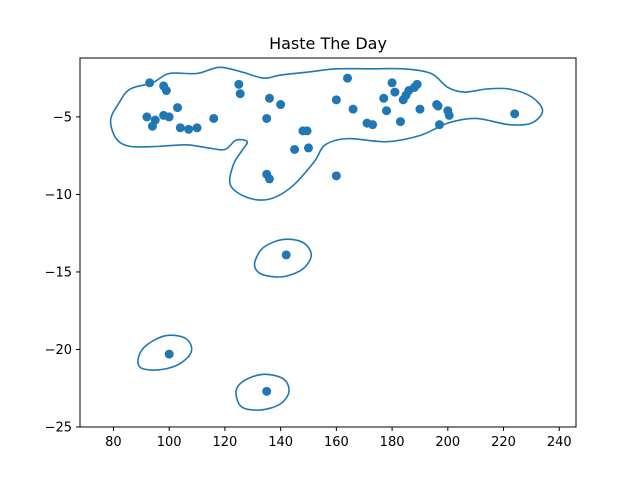 The width and height of the screenshot is (640, 480). Describe the element at coordinates (328, 43) in the screenshot. I see `chart-title: Haste The Day` at that location.